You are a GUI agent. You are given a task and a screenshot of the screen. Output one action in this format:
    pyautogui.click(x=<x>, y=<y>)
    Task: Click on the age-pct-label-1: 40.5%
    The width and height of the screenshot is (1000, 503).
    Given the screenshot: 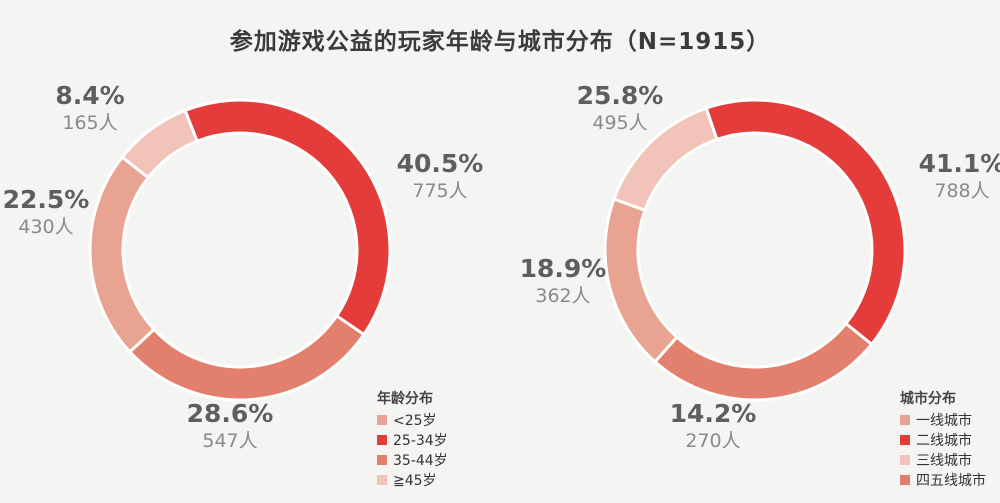 What is the action you would take?
    pyautogui.click(x=440, y=163)
    